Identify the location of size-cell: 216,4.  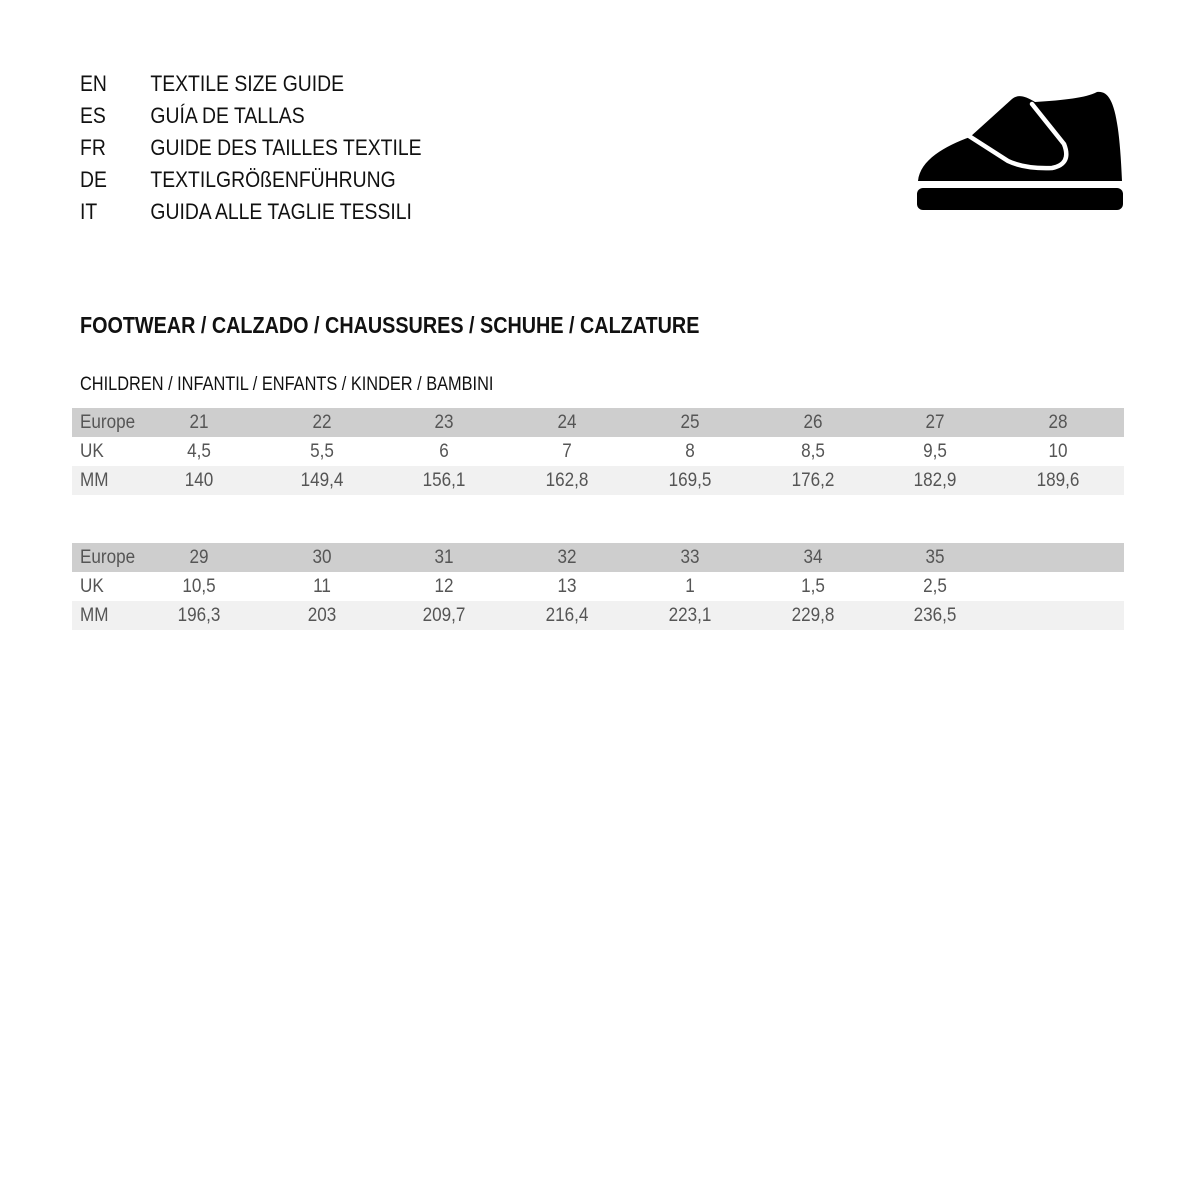
(567, 615).